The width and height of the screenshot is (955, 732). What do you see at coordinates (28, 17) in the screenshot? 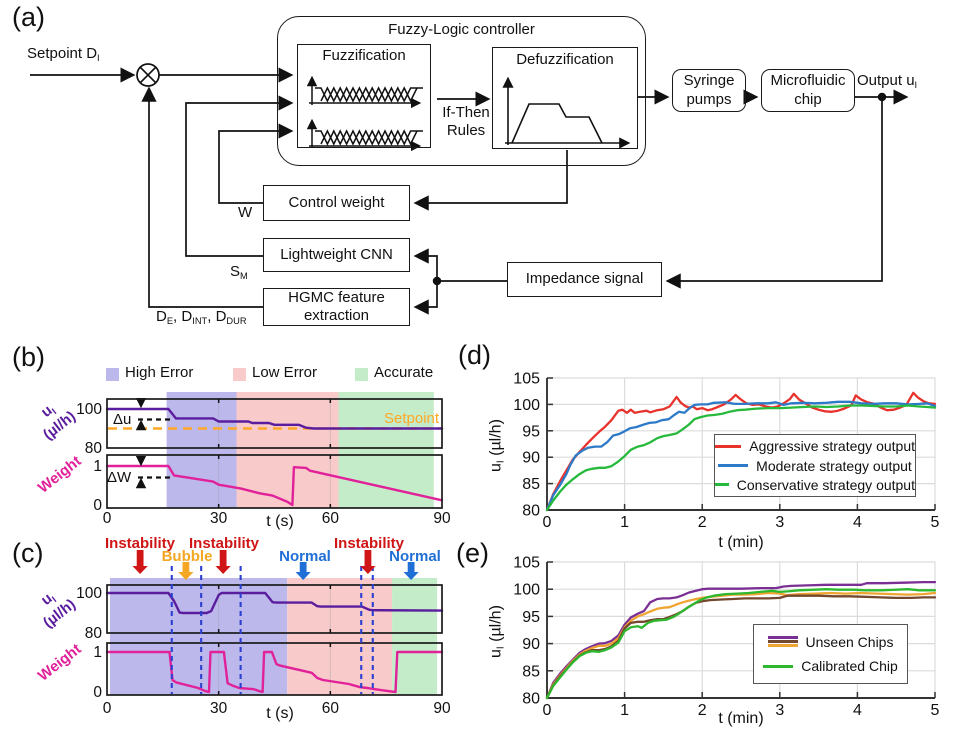
I see `panel-a-label: (a)` at bounding box center [28, 17].